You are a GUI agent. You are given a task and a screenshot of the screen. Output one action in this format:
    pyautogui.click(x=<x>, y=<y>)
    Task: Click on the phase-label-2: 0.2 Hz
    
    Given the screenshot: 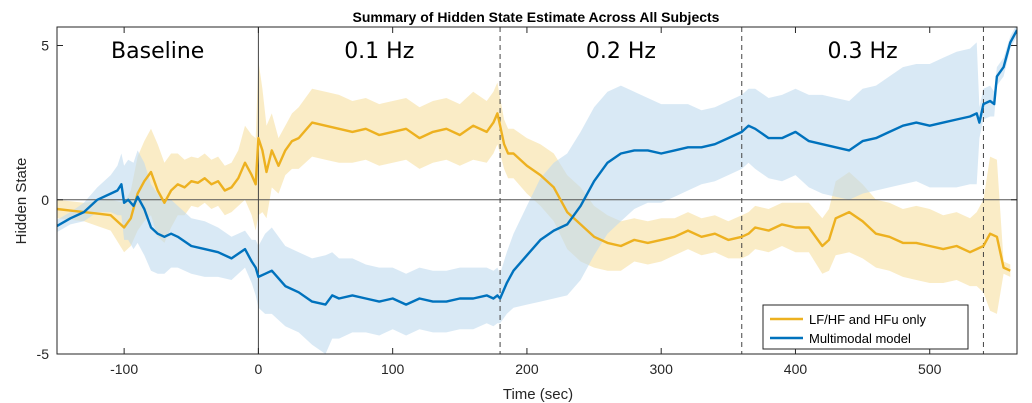 What is the action you would take?
    pyautogui.click(x=621, y=51)
    